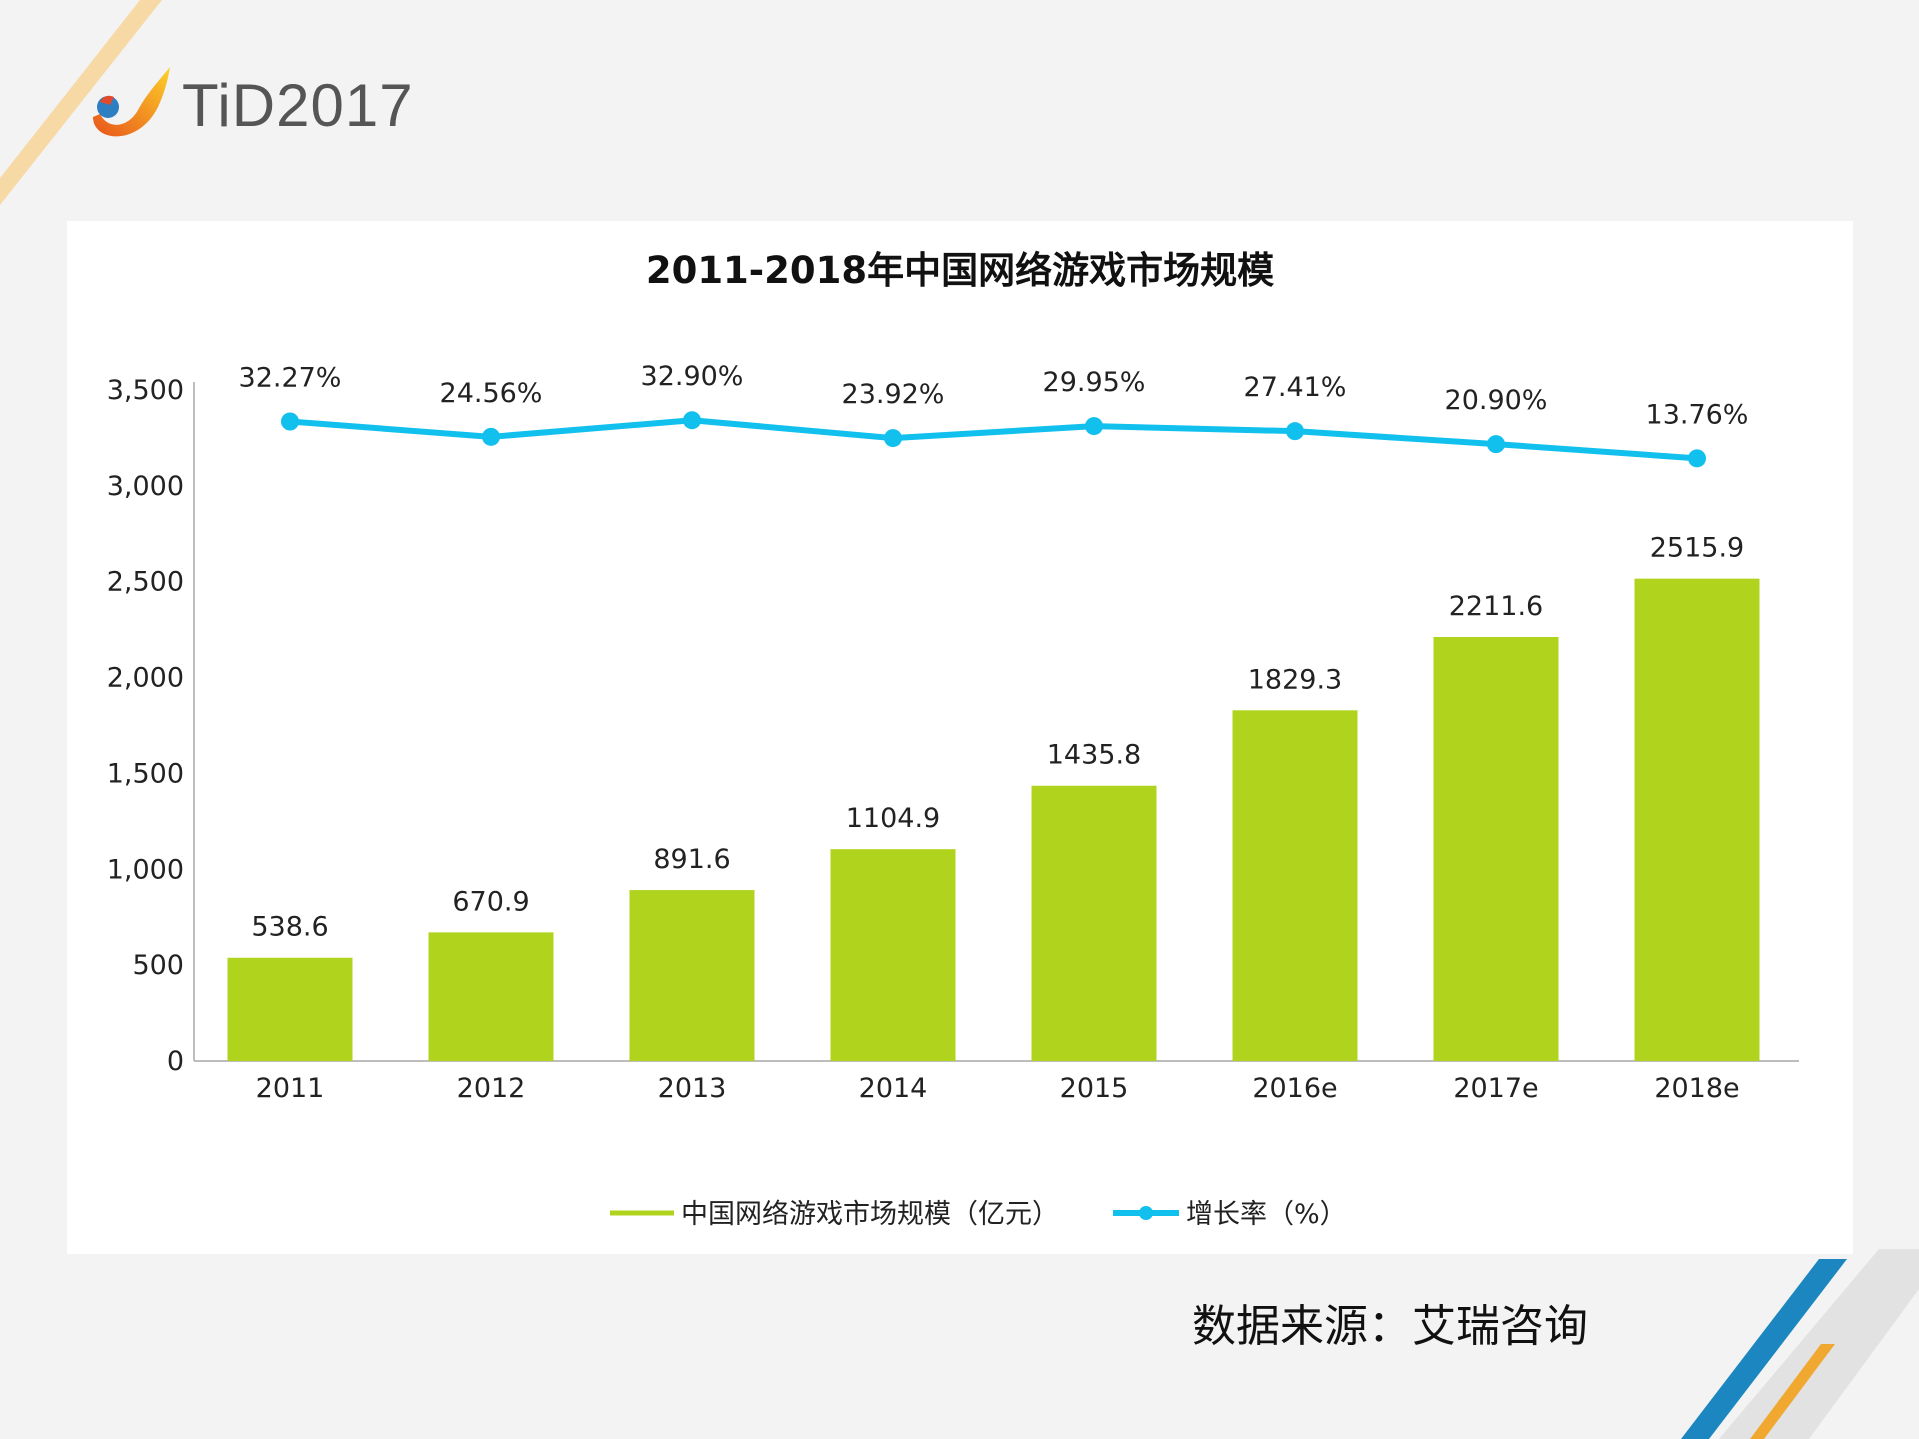 The height and width of the screenshot is (1439, 1919). What do you see at coordinates (289, 927) in the screenshot?
I see `bar-value-label: 538.6` at bounding box center [289, 927].